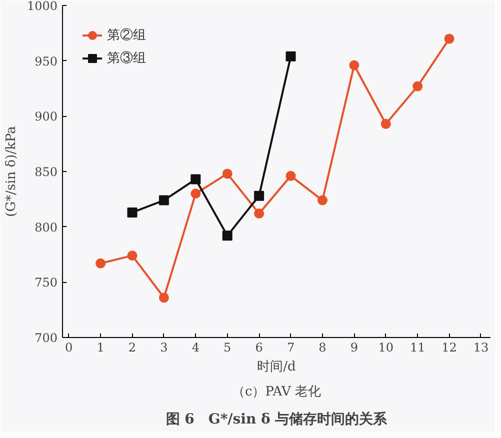  What do you see at coordinates (164, 347) in the screenshot?
I see `x-tick-label: 3` at bounding box center [164, 347].